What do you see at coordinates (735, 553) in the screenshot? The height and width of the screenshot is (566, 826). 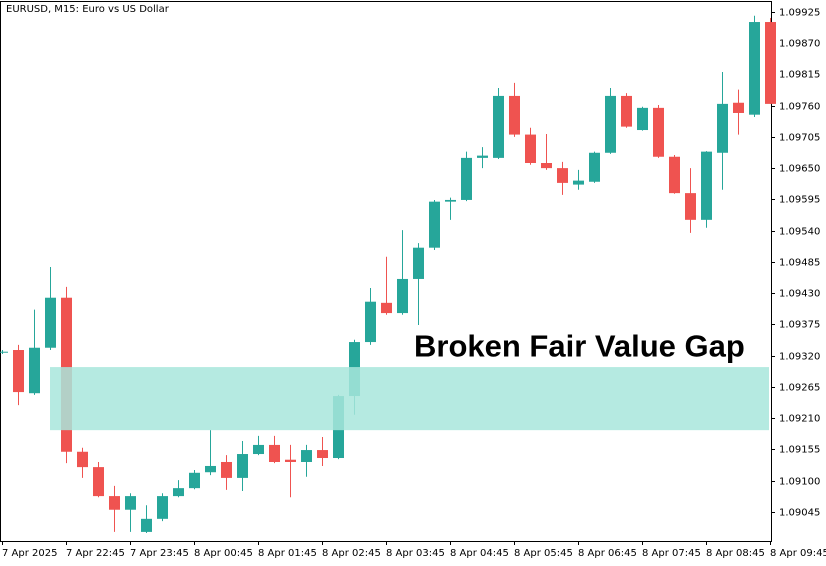 I see `x-tick-label: 8 Apr 08:45` at bounding box center [735, 553].